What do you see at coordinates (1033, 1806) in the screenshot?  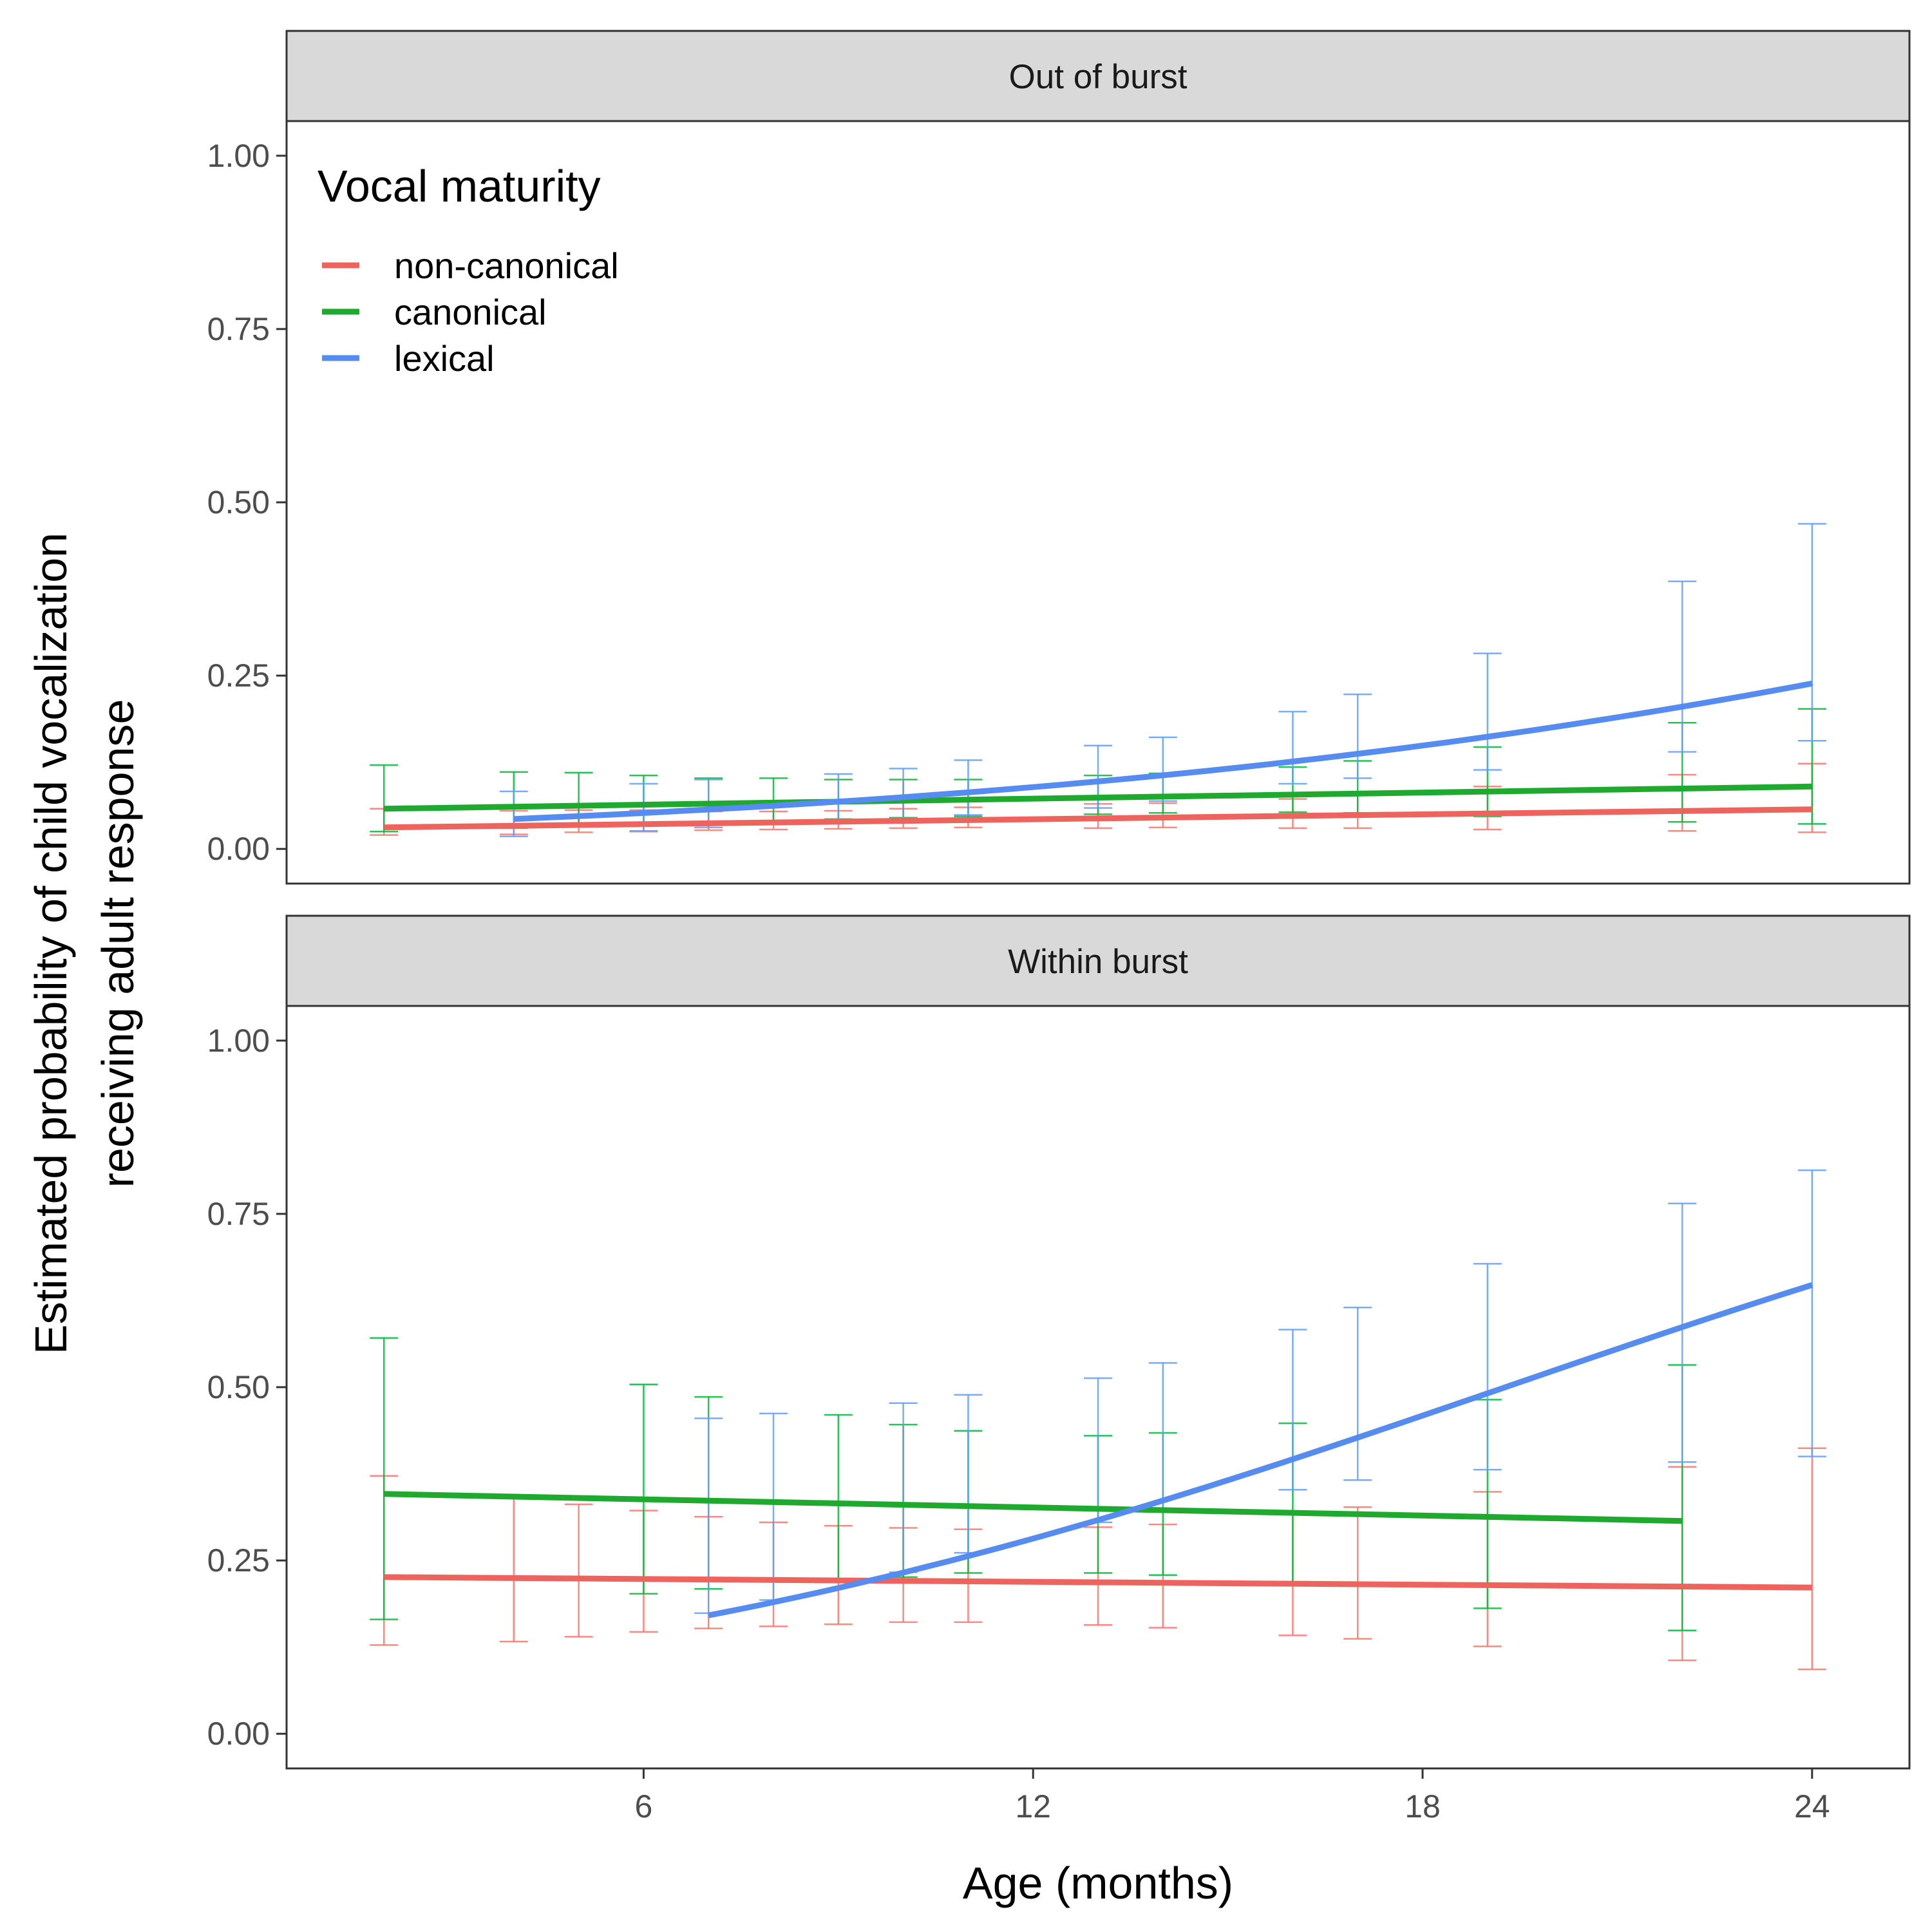 I see `x-tick-label: 12` at bounding box center [1033, 1806].